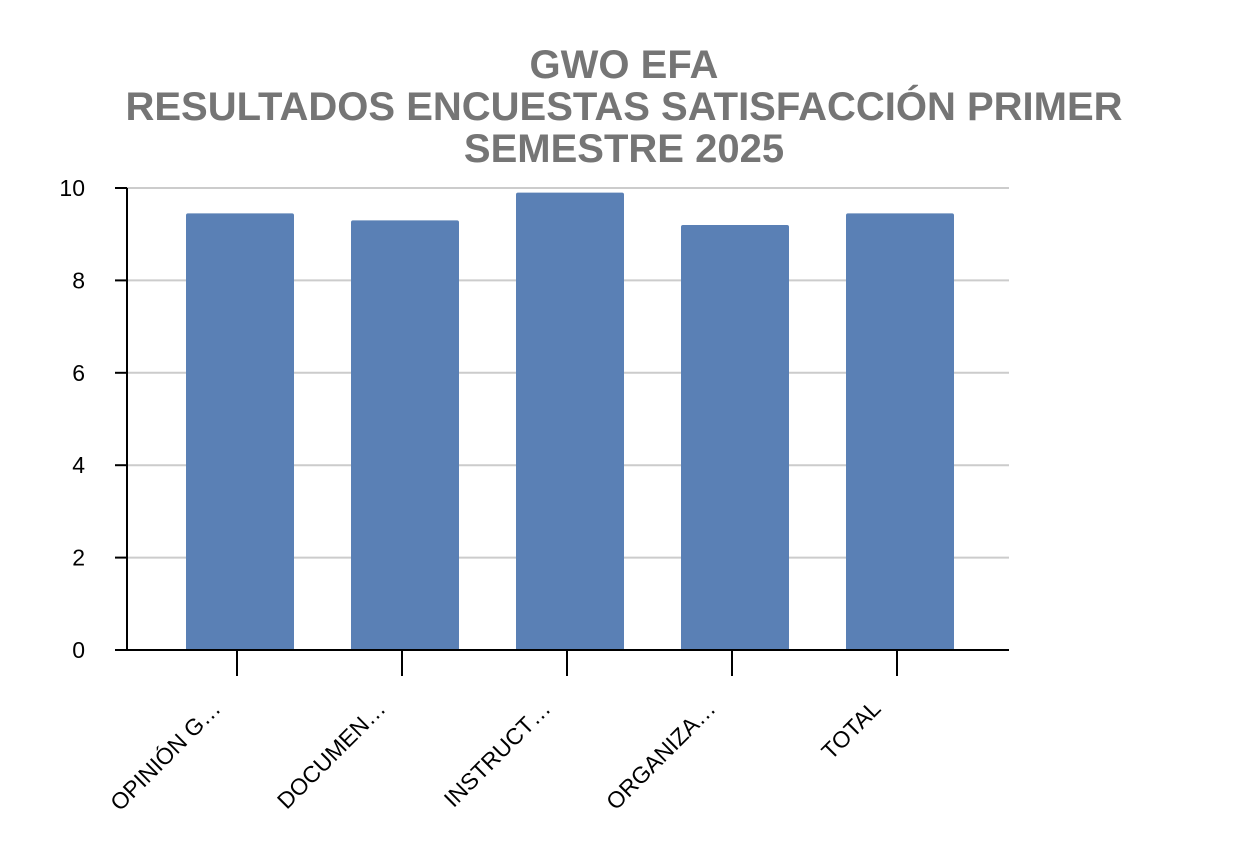 The image size is (1238, 859). I want to click on chart-title-line-3: SEMESTRE 2025, so click(624, 149).